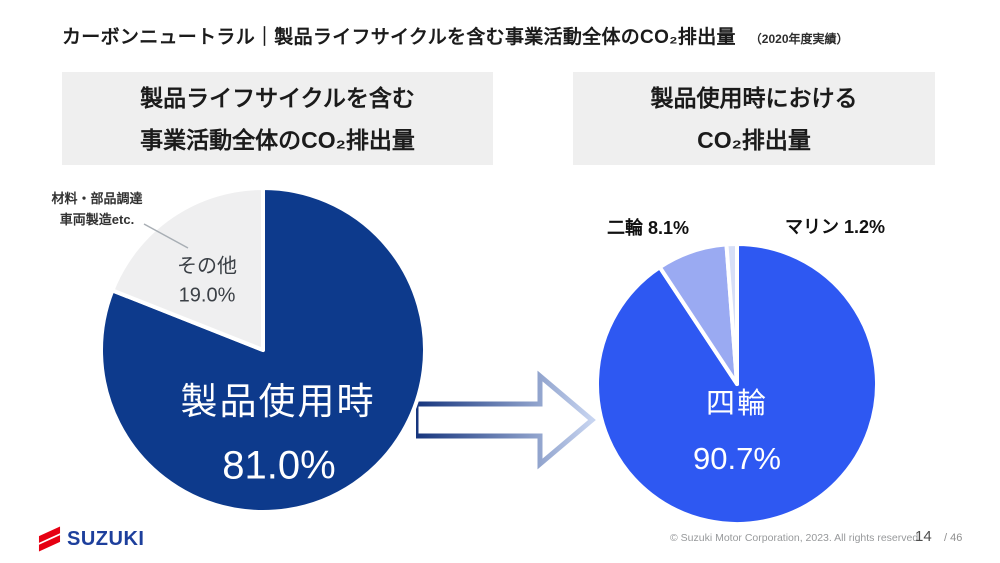 Image resolution: width=1000 pixels, height=563 pixels. I want to click on product-use-slice-value: 81.0%, so click(279, 465).